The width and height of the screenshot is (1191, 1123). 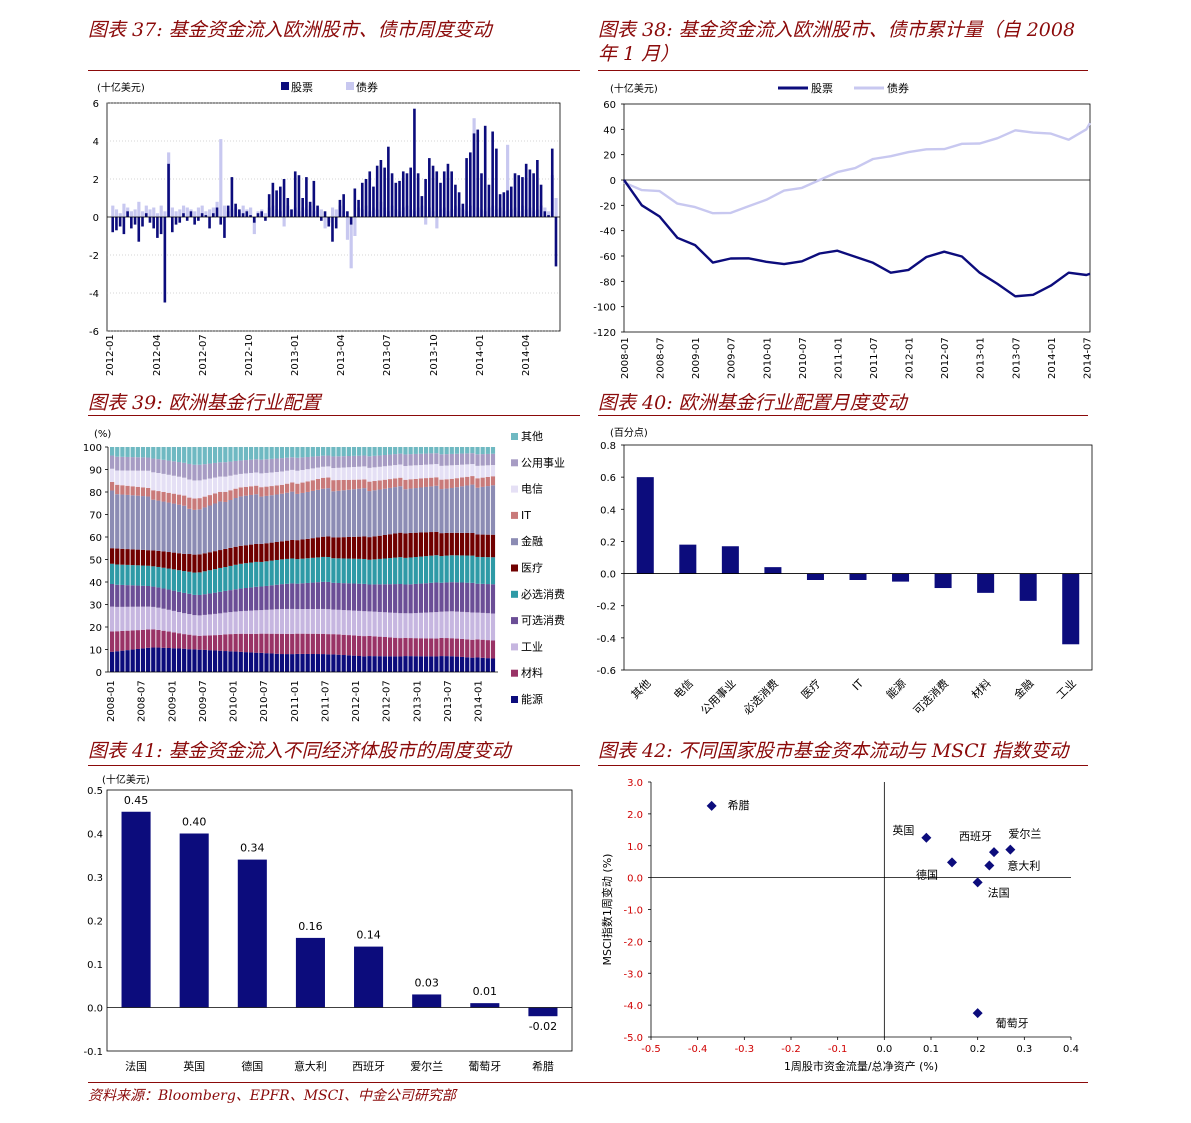 I want to click on fig39-unit: (%), so click(x=102, y=434).